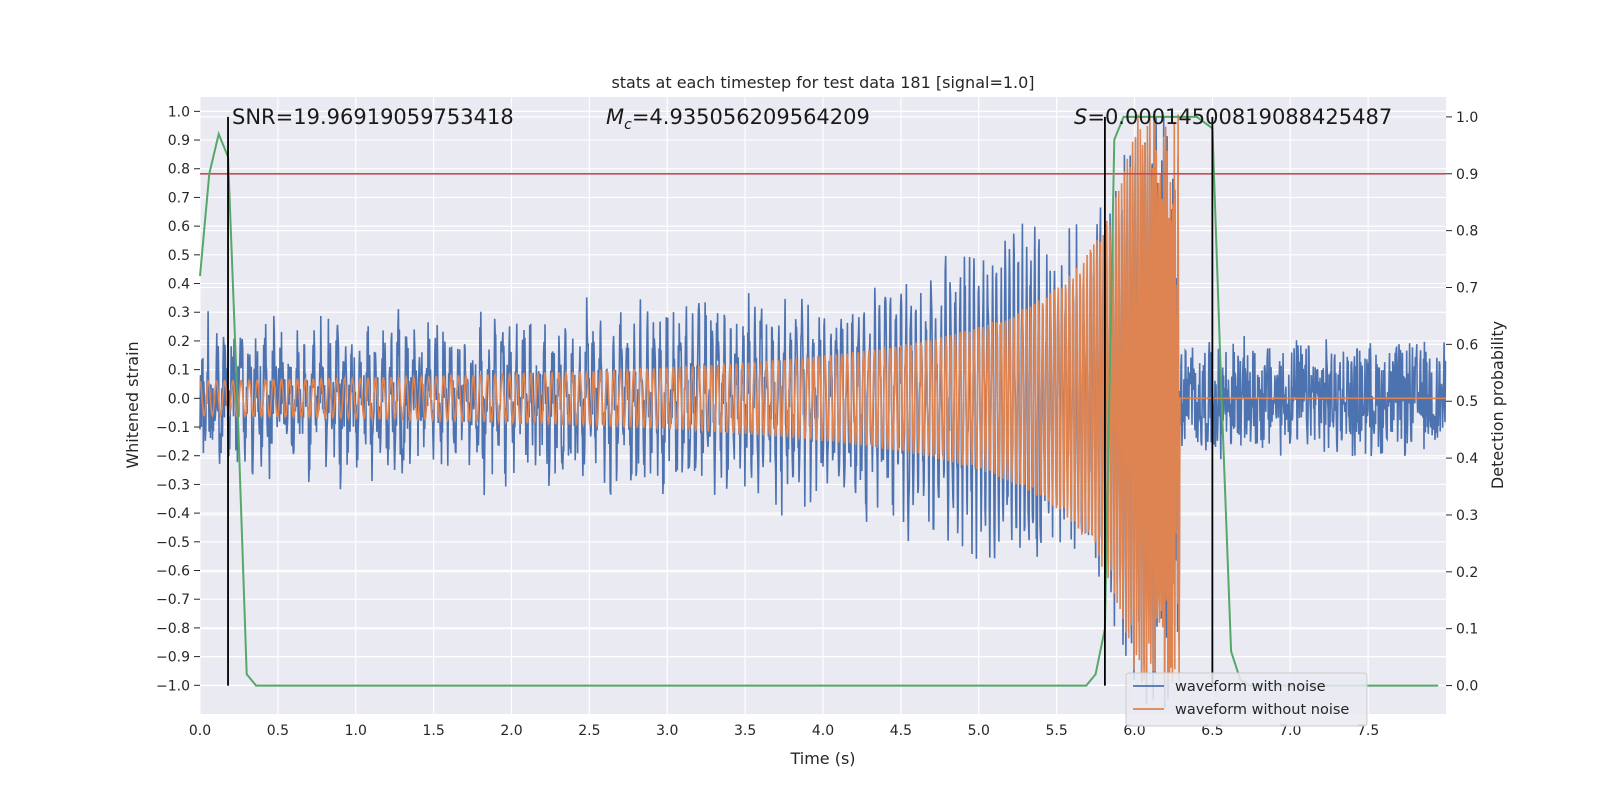  Describe the element at coordinates (628, 125) in the screenshot. I see `chirp-mass-subscript: c` at that location.